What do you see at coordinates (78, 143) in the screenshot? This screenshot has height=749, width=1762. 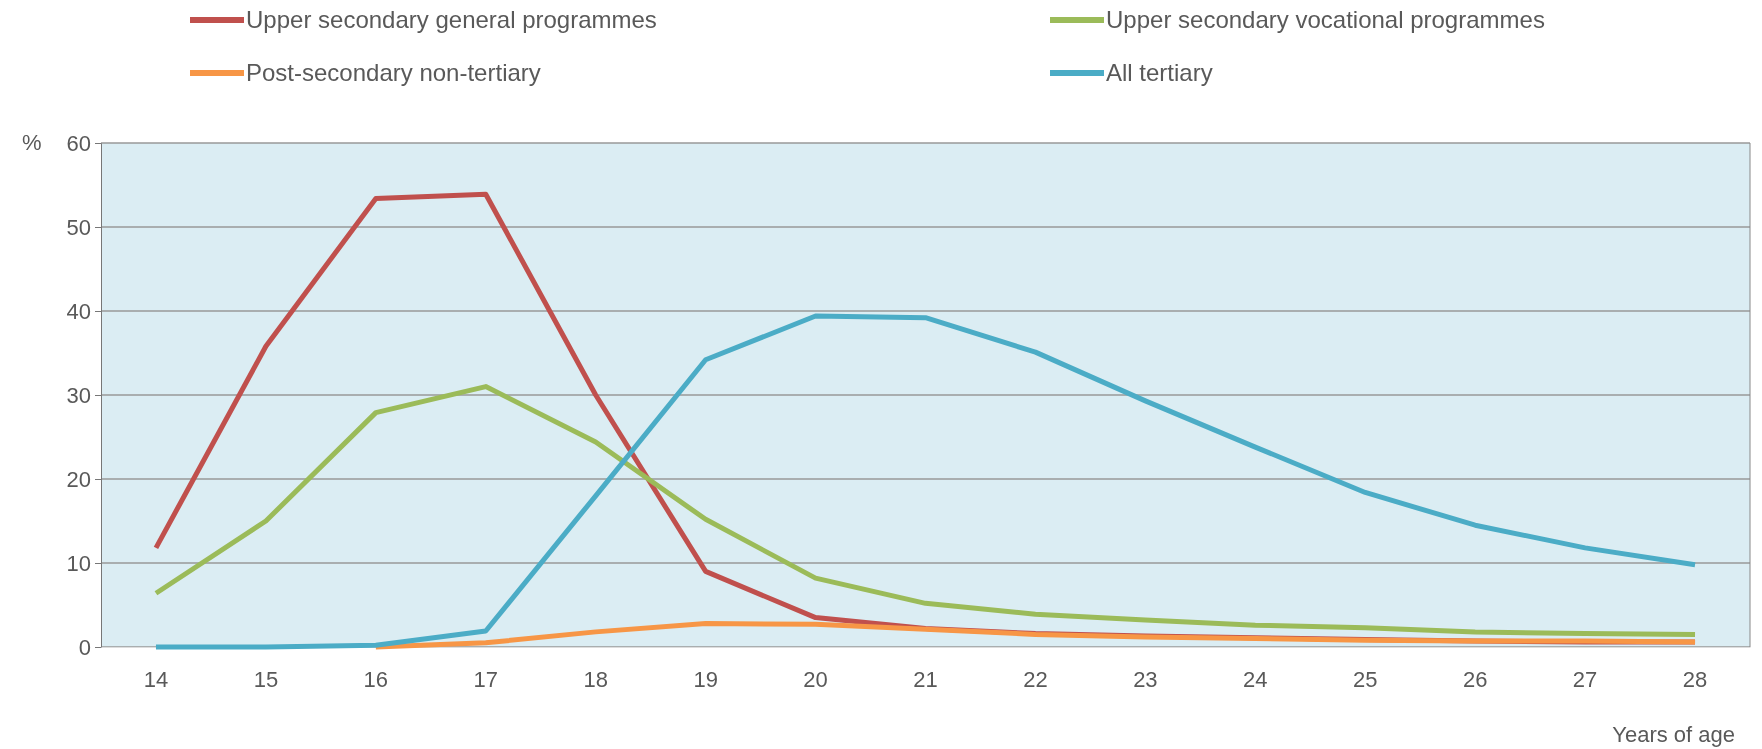 I see `y-tick-label: 60` at bounding box center [78, 143].